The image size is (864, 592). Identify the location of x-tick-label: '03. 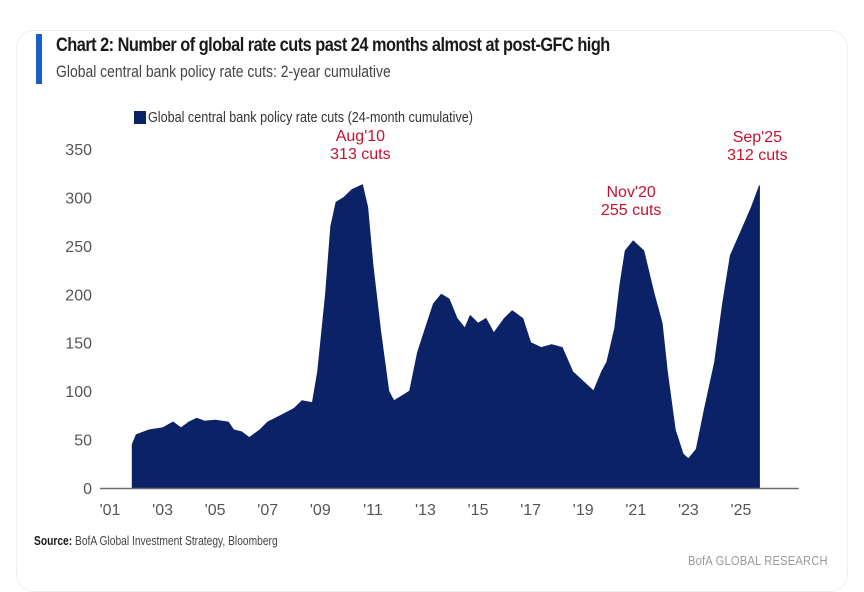
(162, 510).